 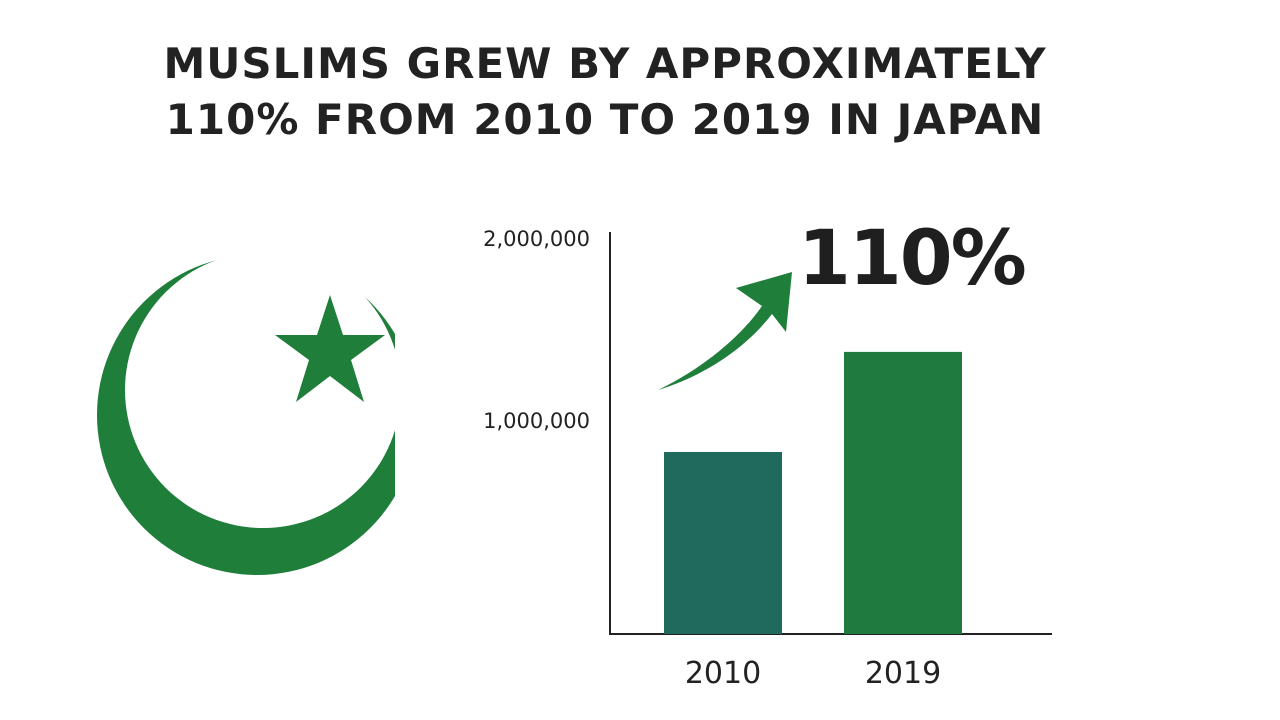 What do you see at coordinates (605, 119) in the screenshot?
I see `title-line-2: 110% FROM 2010 TO 2019 IN JAPAN` at bounding box center [605, 119].